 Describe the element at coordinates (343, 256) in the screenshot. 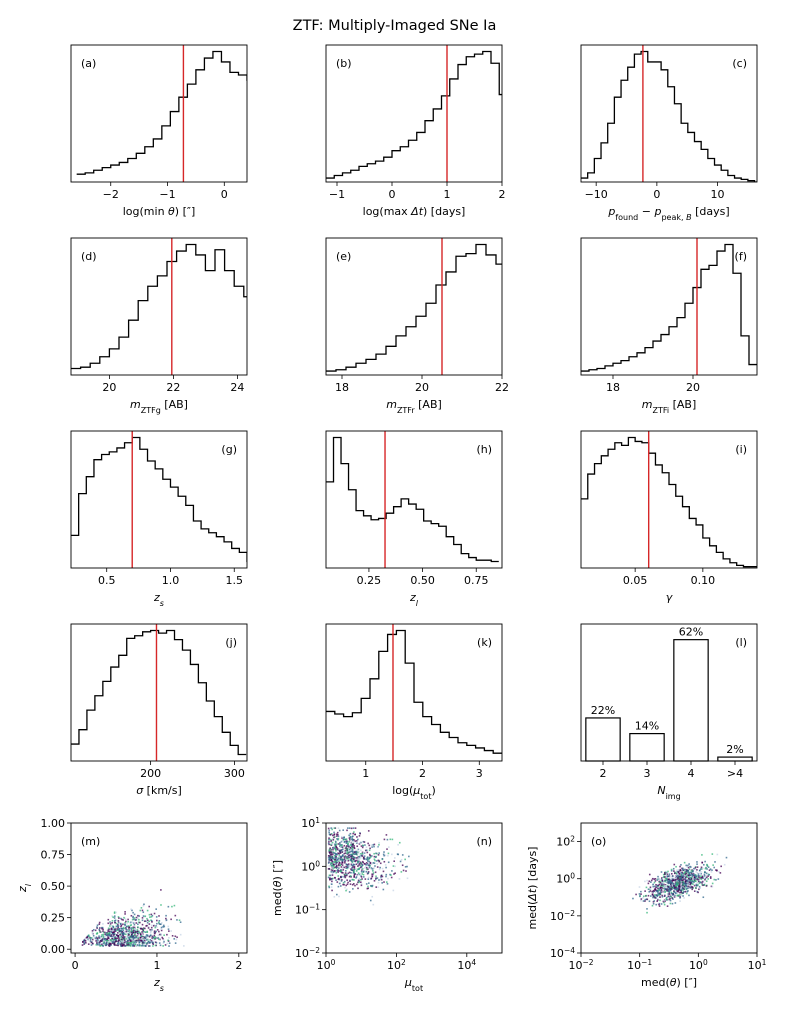

I see `panel-label: (e)` at that location.